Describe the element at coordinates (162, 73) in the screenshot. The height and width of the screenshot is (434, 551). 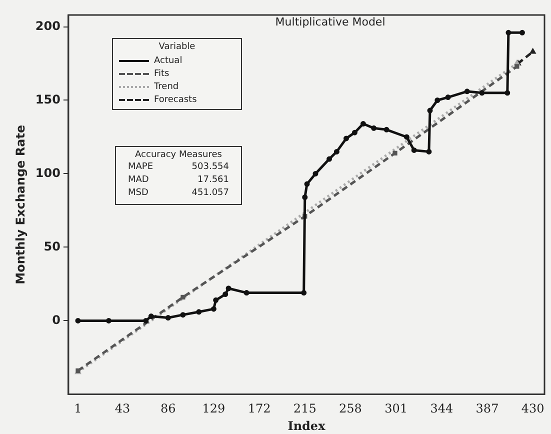
I see `legend-label: Fits` at that location.